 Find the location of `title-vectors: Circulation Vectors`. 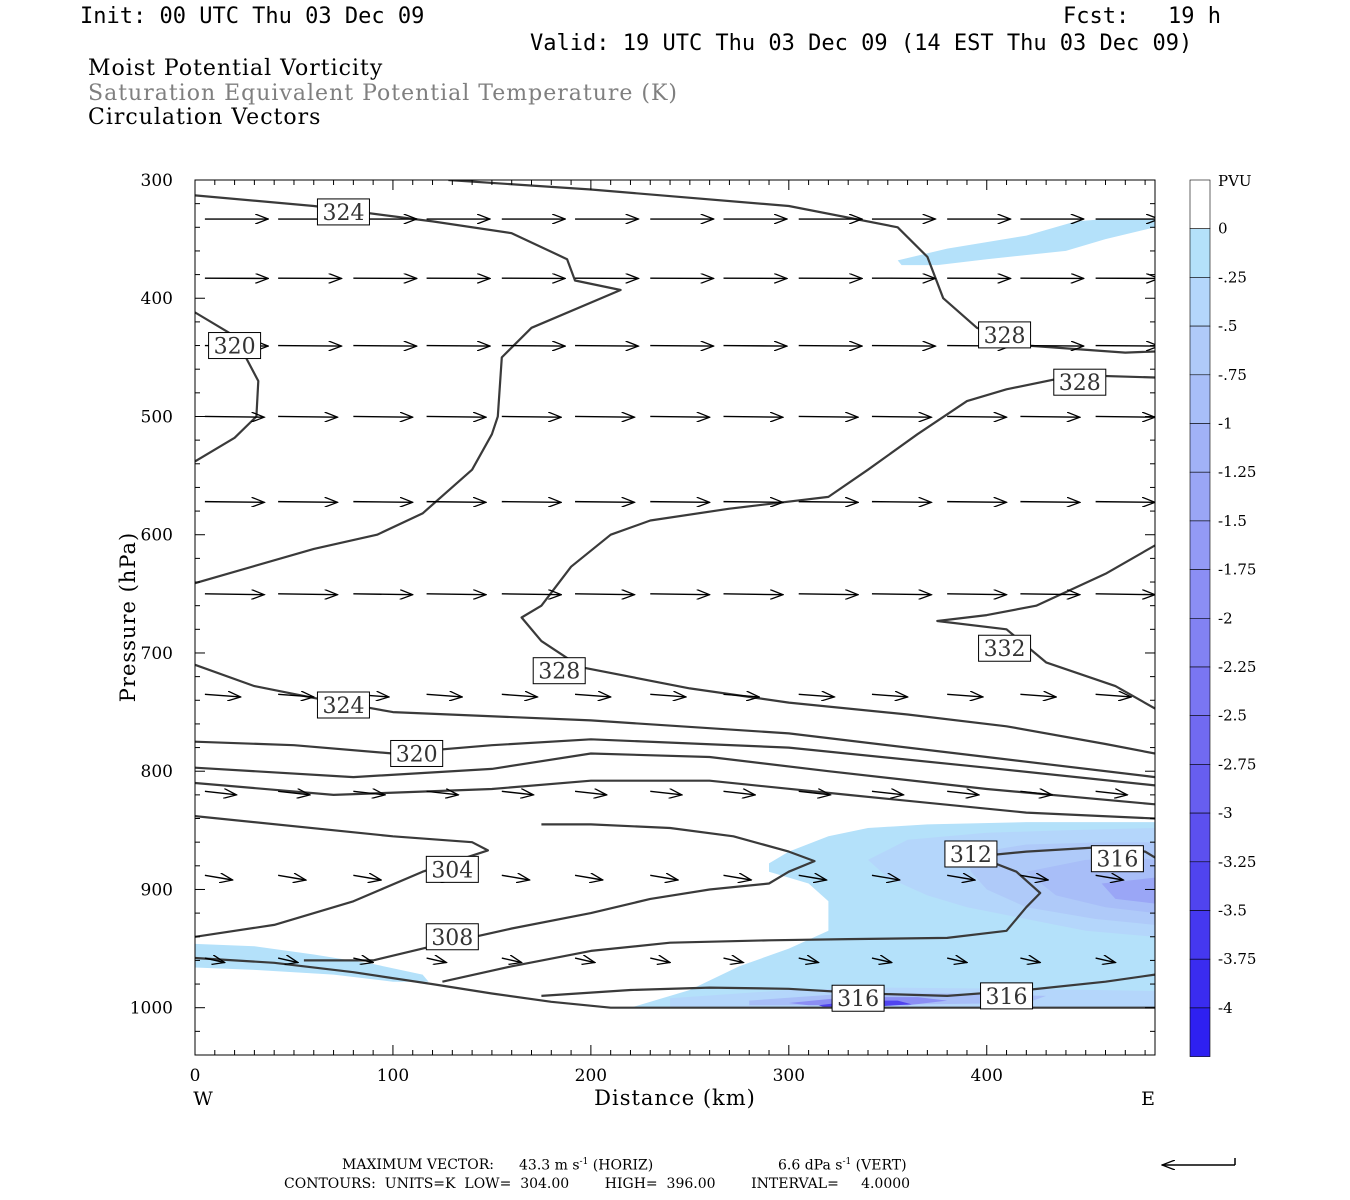

title-vectors: Circulation Vectors is located at coordinates (205, 117).